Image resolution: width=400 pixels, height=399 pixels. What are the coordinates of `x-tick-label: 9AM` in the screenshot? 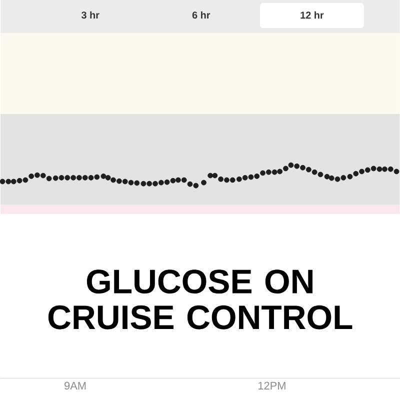 It's located at (75, 386).